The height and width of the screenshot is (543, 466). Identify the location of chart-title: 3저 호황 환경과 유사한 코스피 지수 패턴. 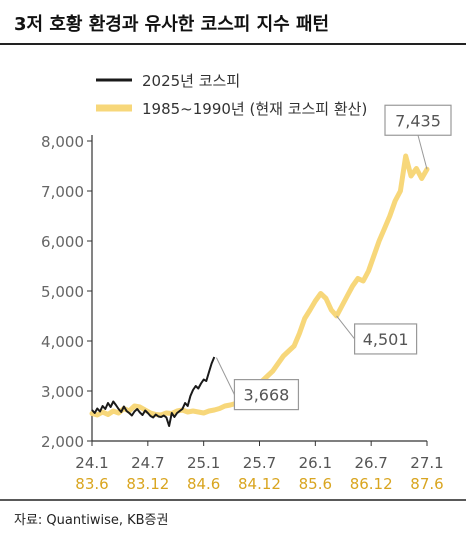
(171, 24).